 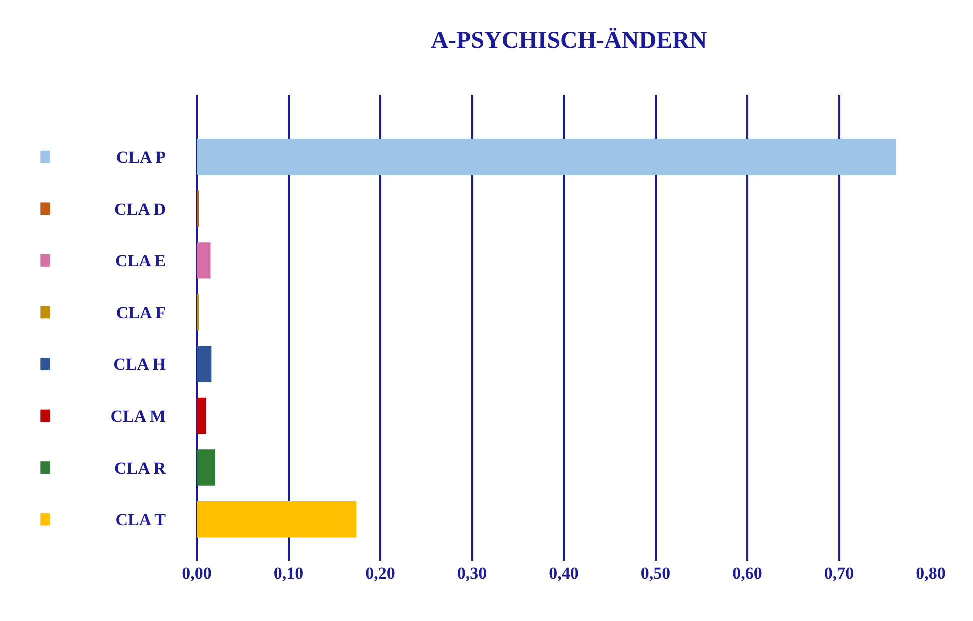 What do you see at coordinates (141, 312) in the screenshot?
I see `y-tick-label: CLA F` at bounding box center [141, 312].